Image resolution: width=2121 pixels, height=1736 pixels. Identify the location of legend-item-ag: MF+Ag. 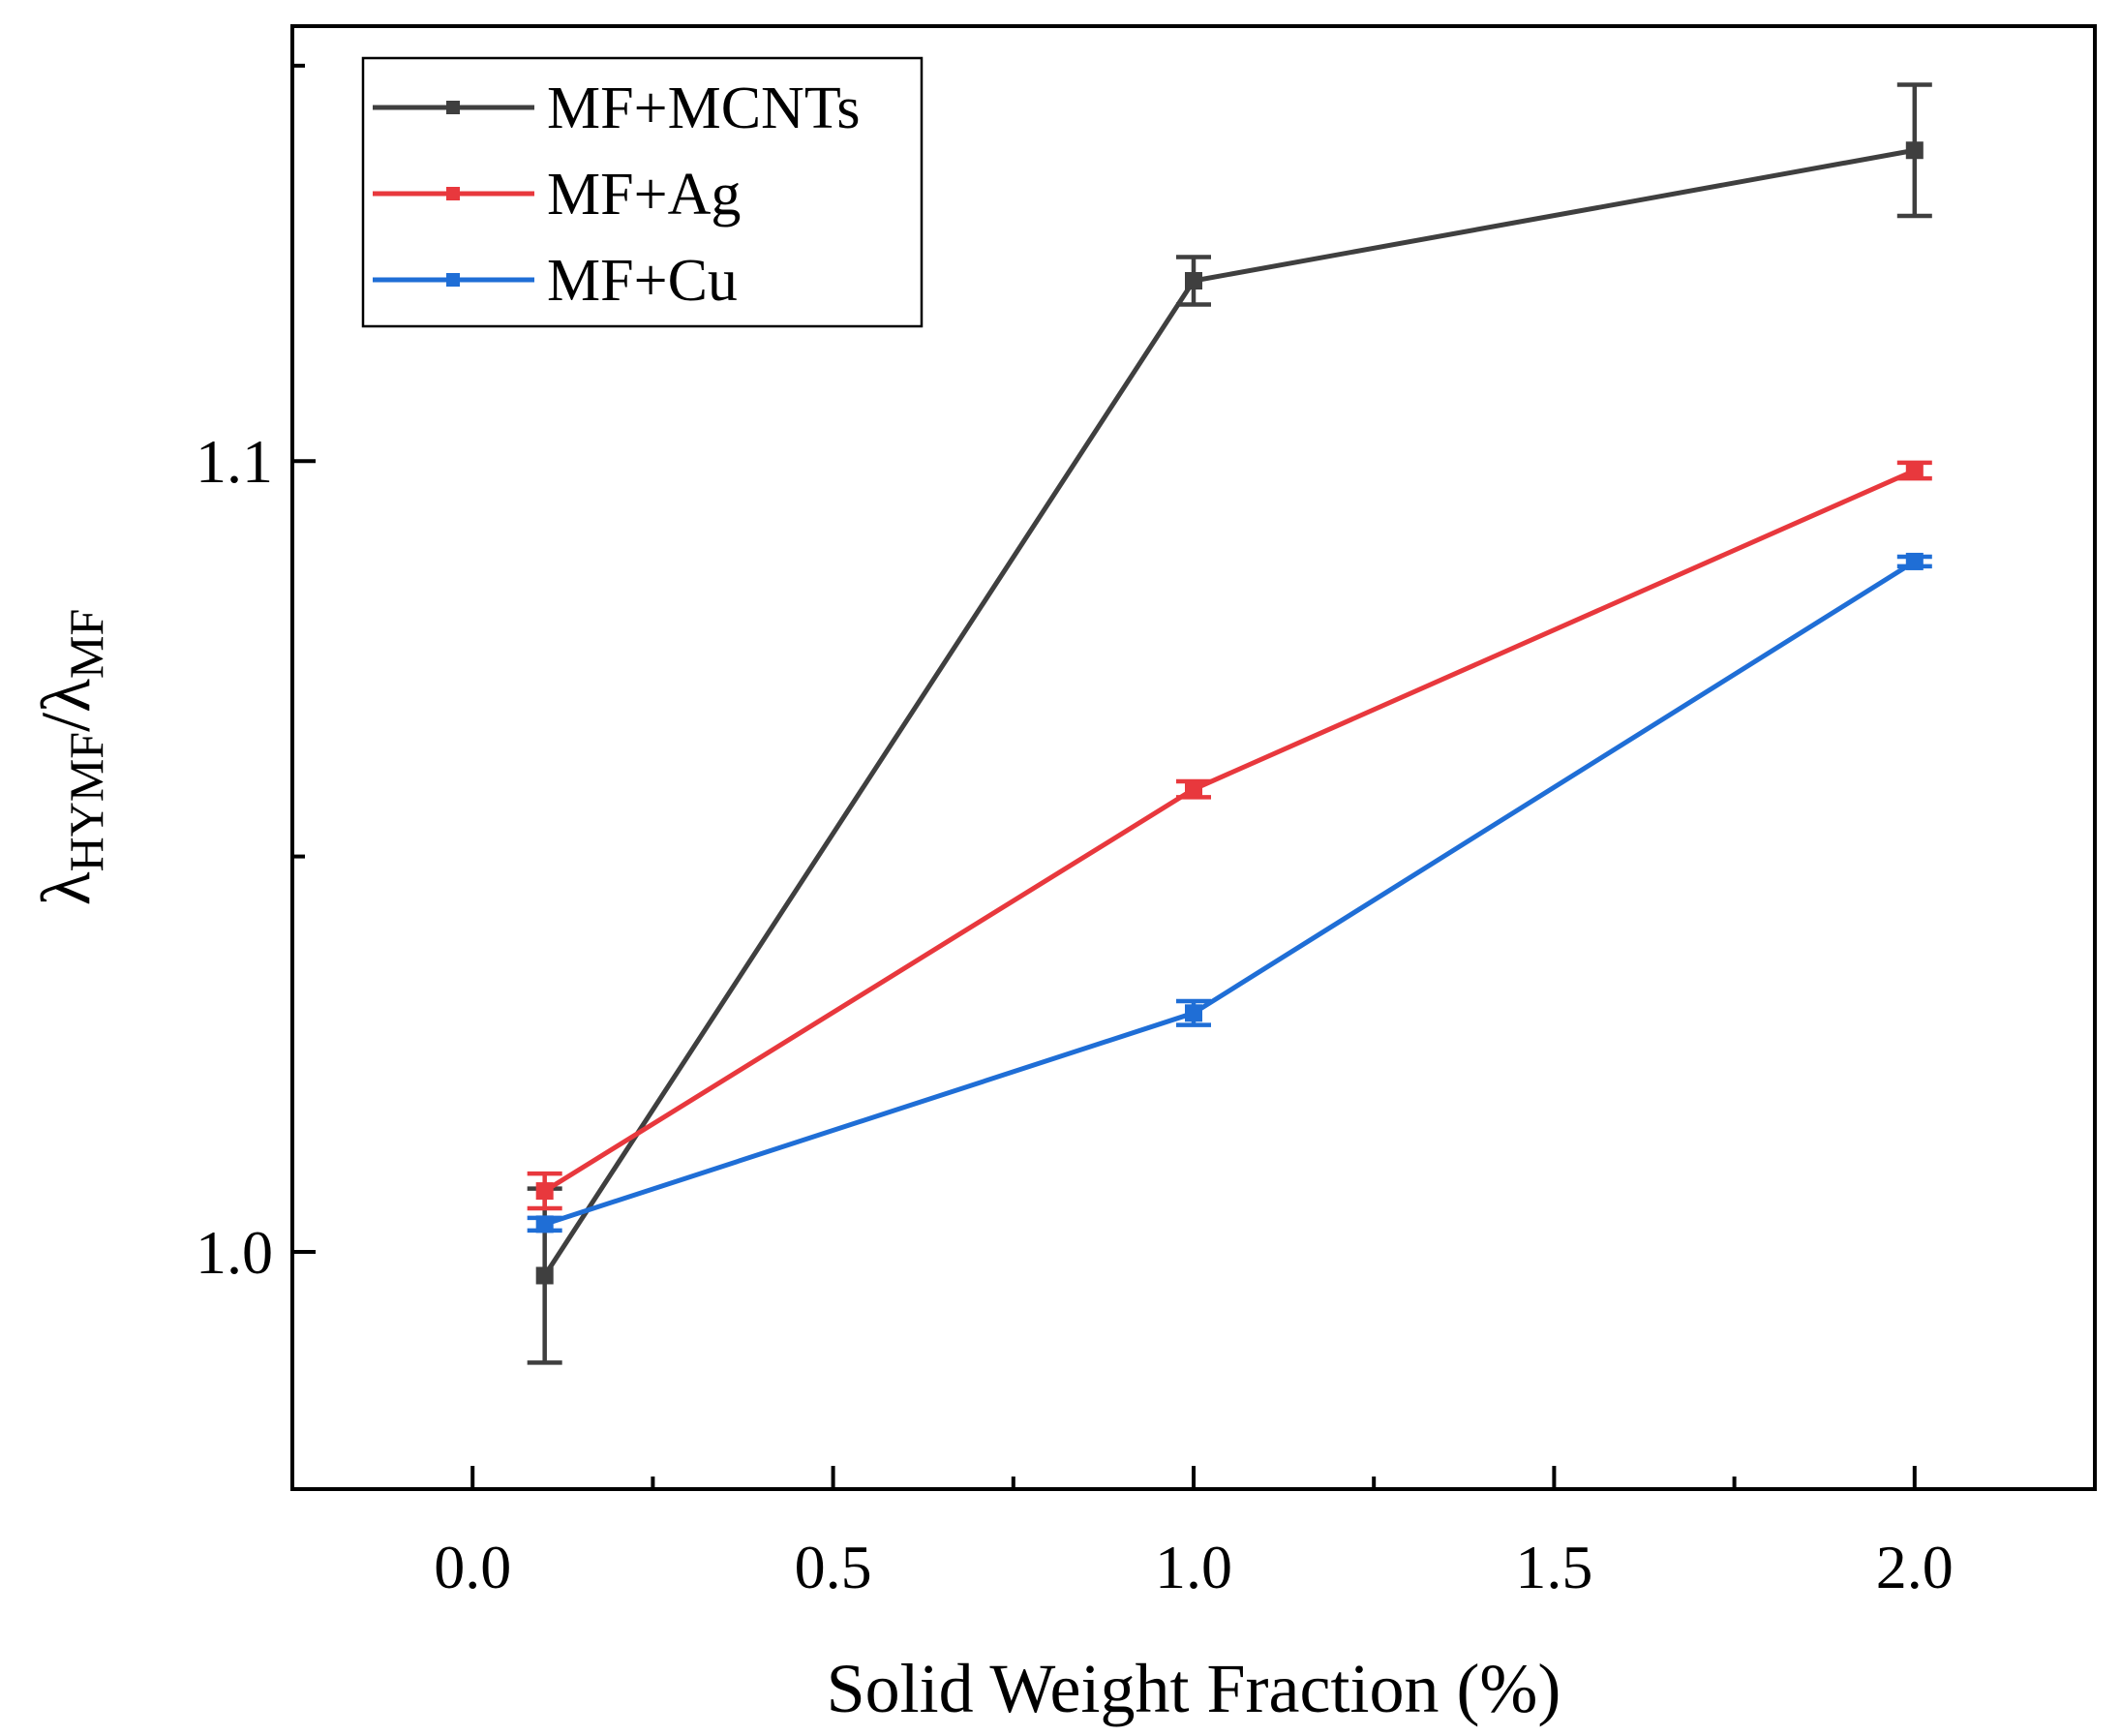
(557, 195).